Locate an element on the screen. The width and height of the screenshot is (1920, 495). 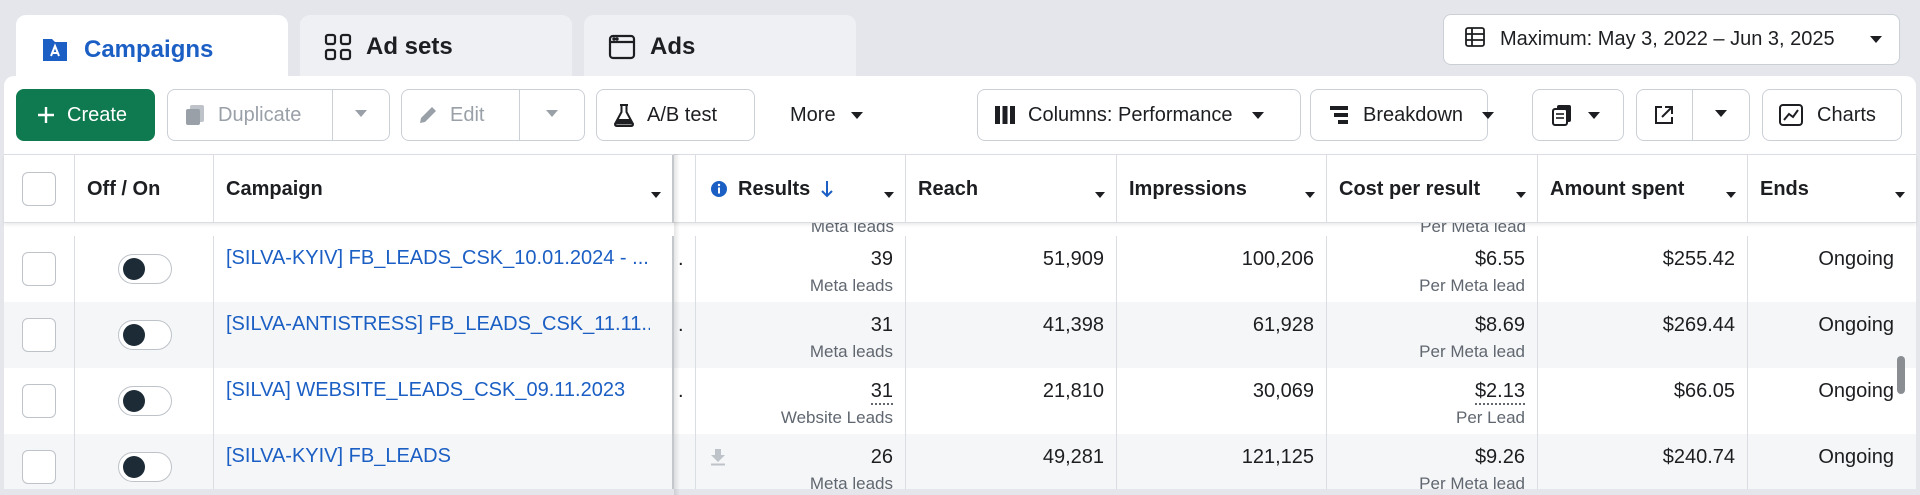
campaign-name-link: [SILVA] WEBSITE_LEADS_CSK_09.11.2023 is located at coordinates (426, 390).